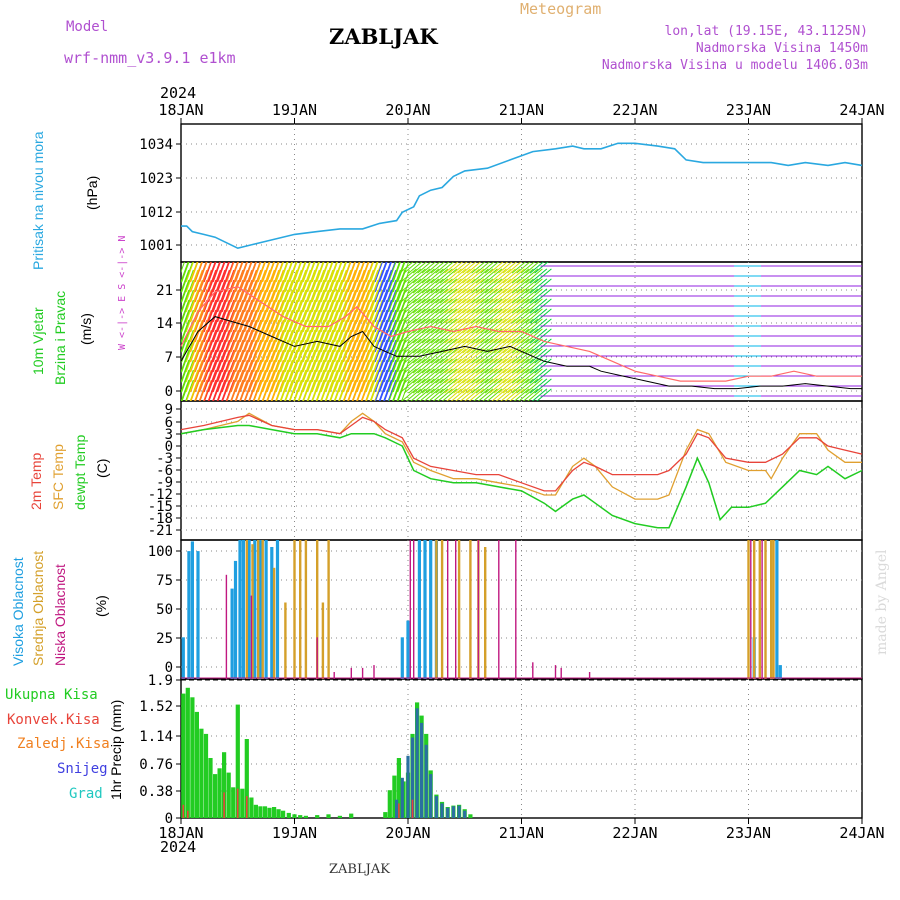 This screenshot has height=900, width=900. What do you see at coordinates (224, 805) in the screenshot?
I see `conv-precip-bar` at bounding box center [224, 805].